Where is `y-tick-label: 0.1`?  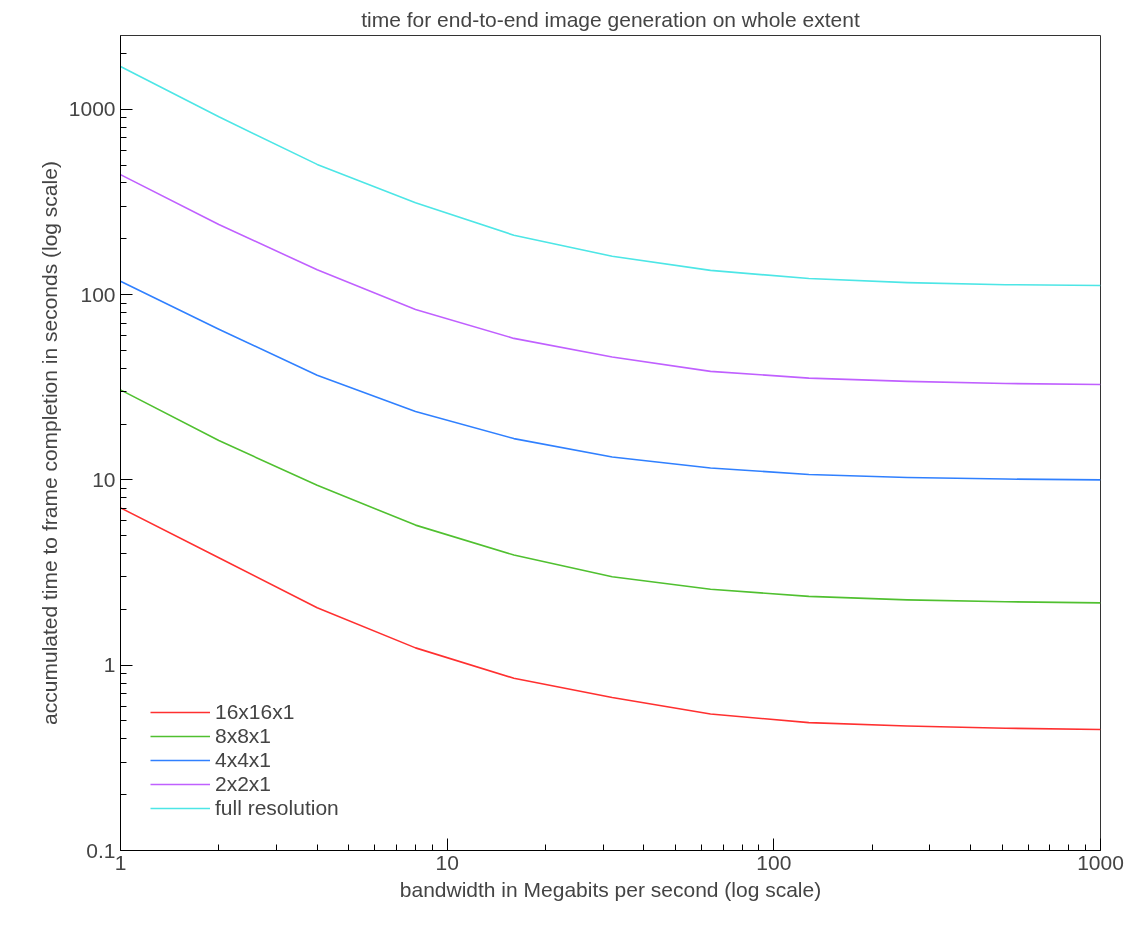
y-tick-label: 0.1 is located at coordinates (101, 850).